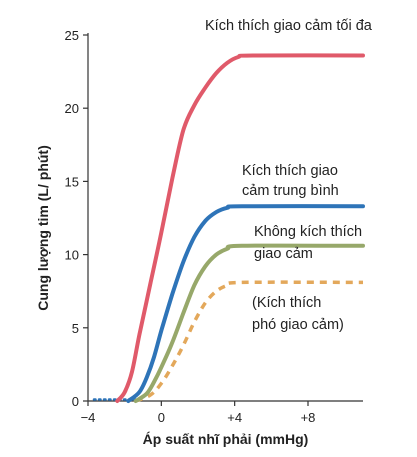  I want to click on annotation-no-sympathetic-line-1: Không kích thích, so click(308, 232).